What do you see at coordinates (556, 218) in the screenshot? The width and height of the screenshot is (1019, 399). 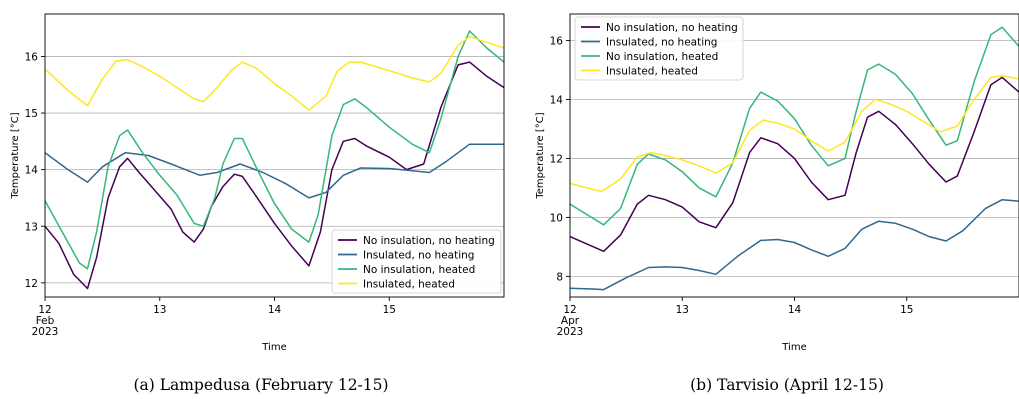 I see `y-tick-label: 10` at bounding box center [556, 218].